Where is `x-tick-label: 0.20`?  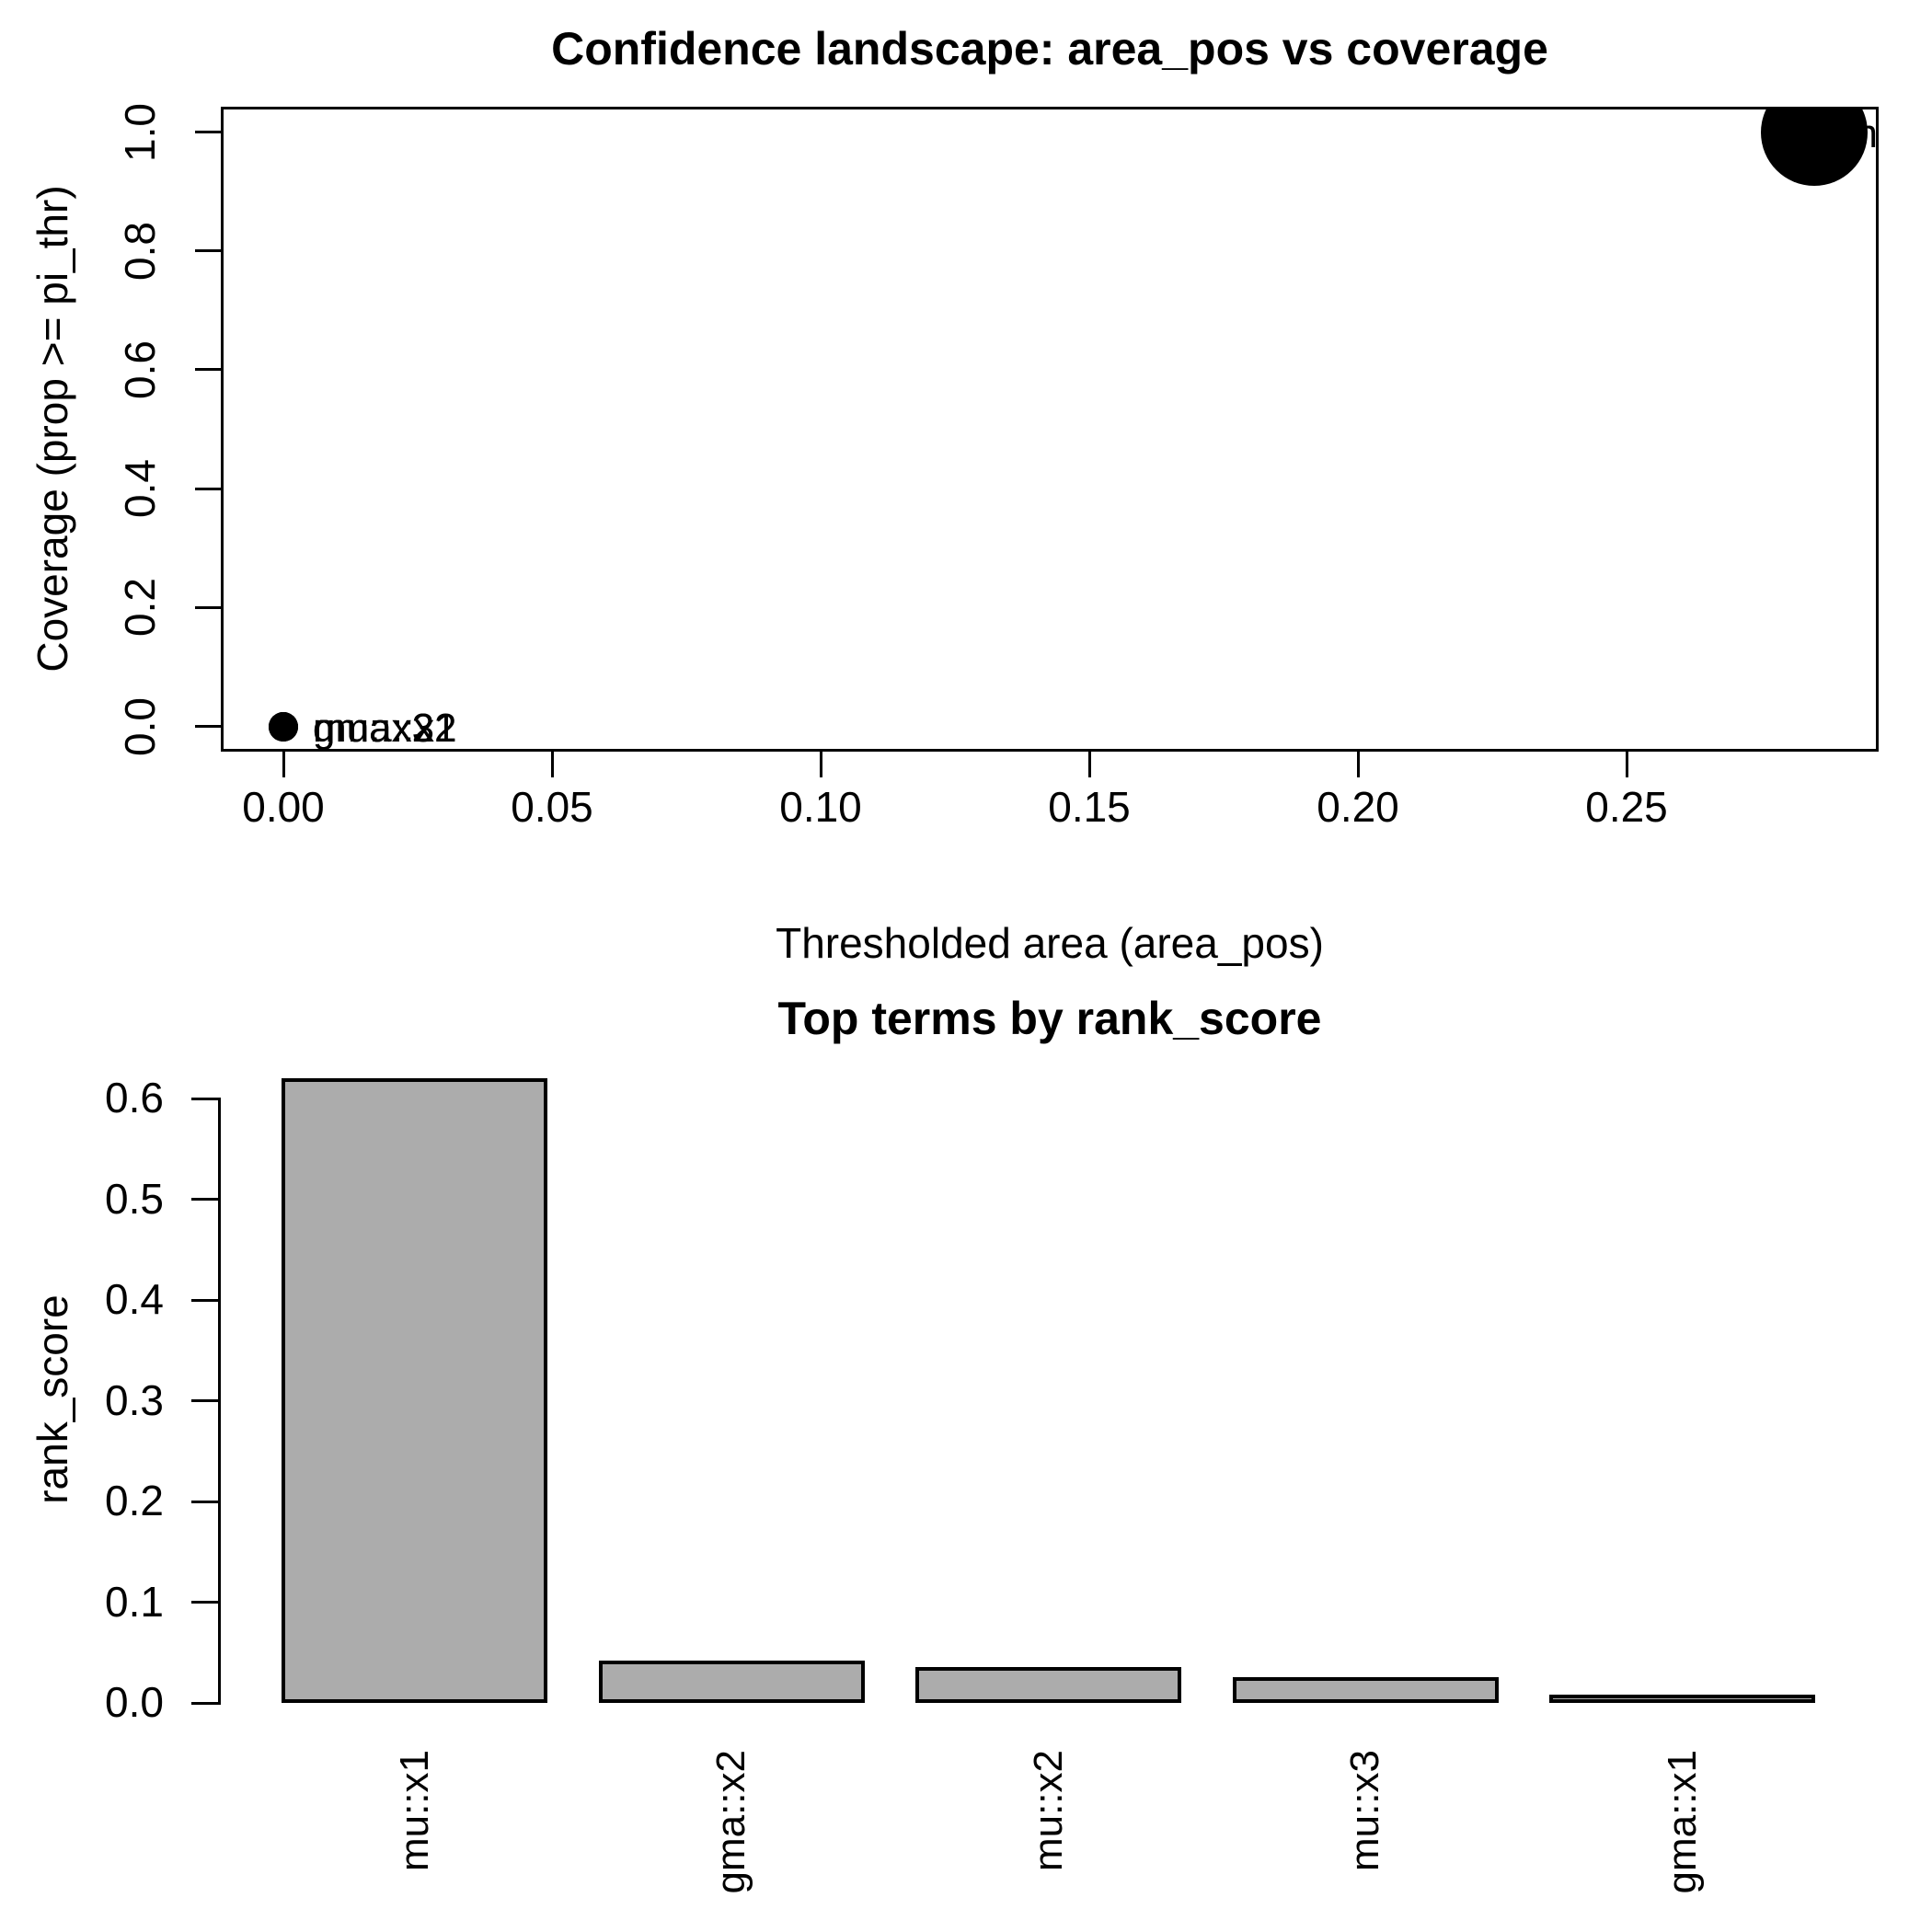 x-tick-label: 0.20 is located at coordinates (1358, 807).